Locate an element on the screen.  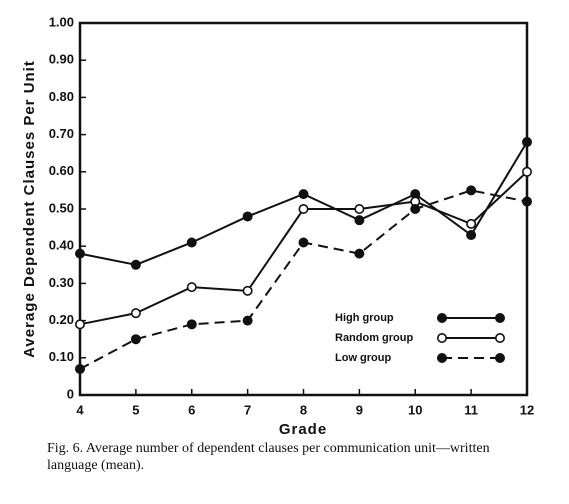
legend-label: Low group is located at coordinates (363, 358).